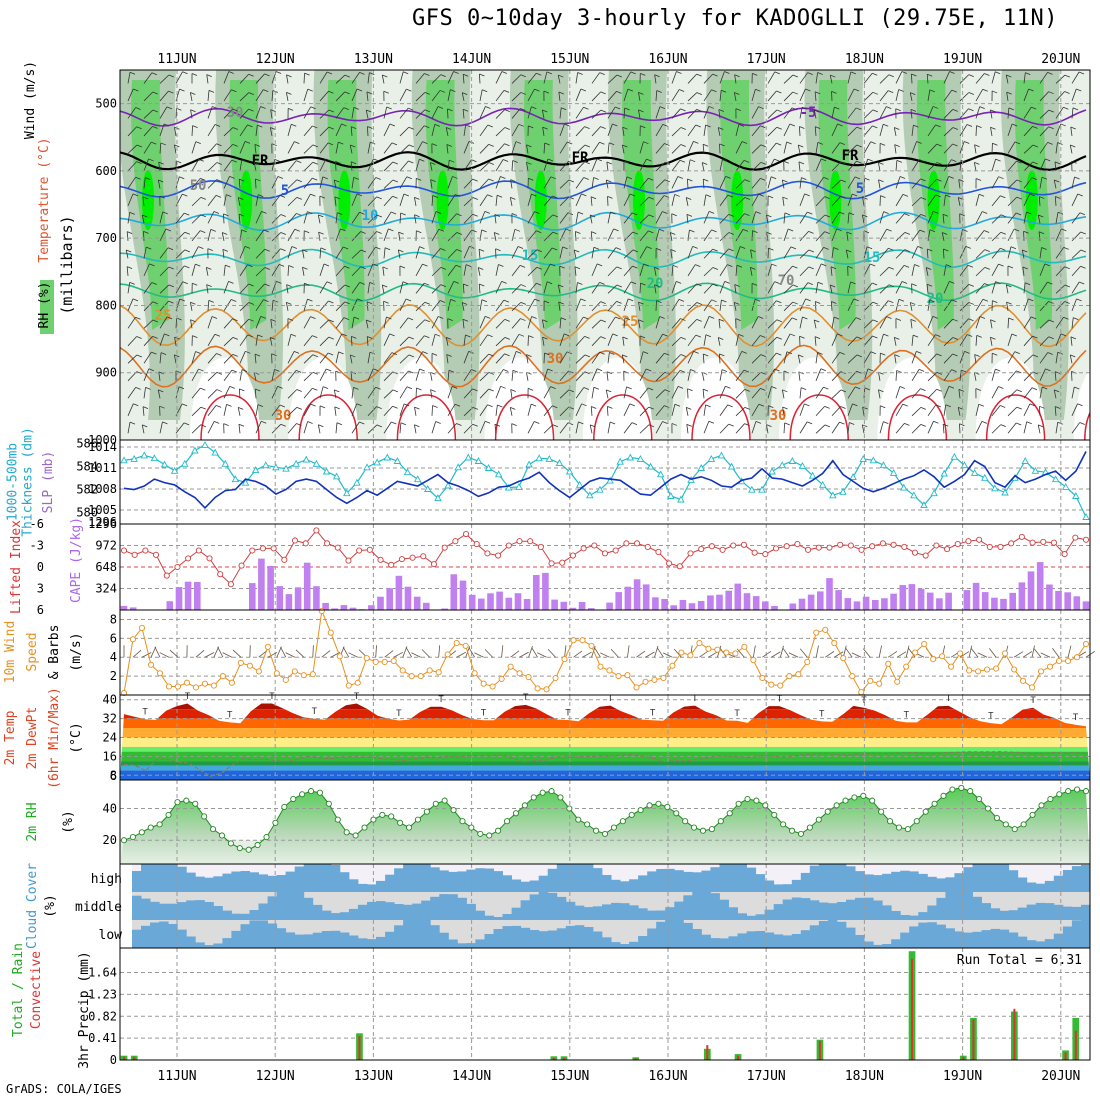 The image size is (1100, 1100). Describe the element at coordinates (944, 473) in the screenshot. I see `slp-point` at that location.